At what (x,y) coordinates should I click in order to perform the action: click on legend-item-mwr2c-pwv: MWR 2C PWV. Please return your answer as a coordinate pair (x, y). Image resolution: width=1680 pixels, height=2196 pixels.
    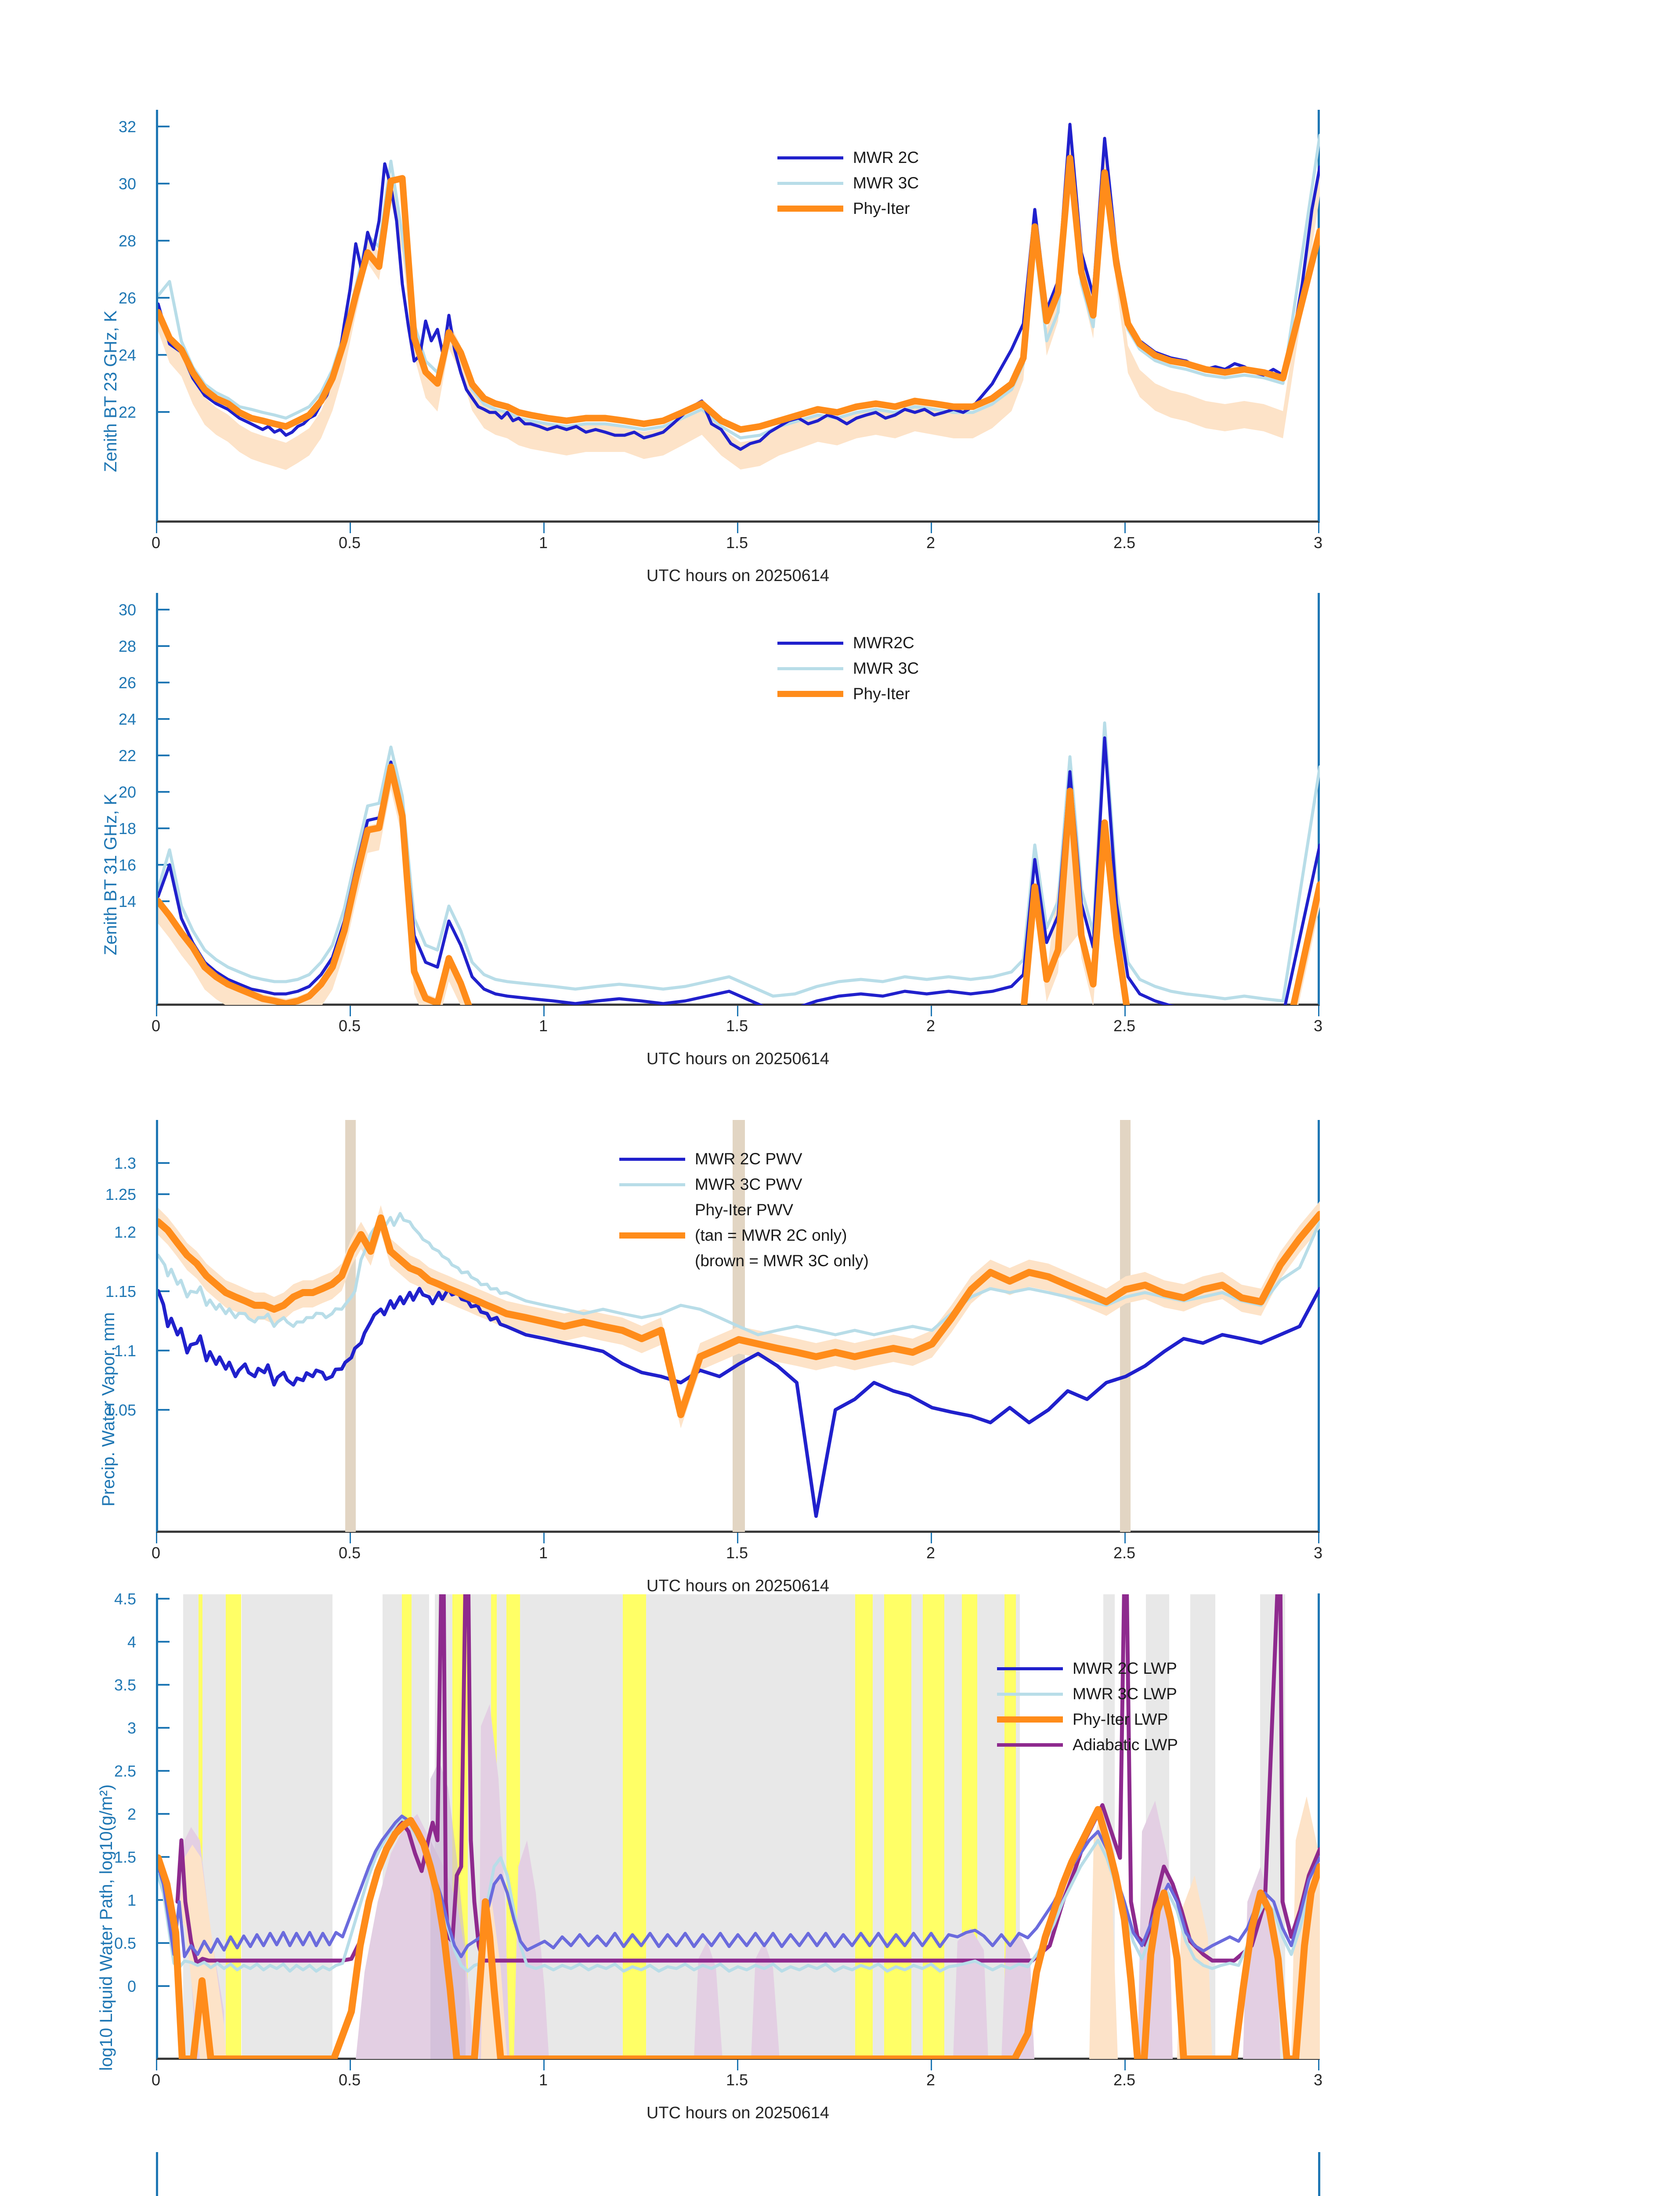
    Looking at the image, I should click on (710, 1159).